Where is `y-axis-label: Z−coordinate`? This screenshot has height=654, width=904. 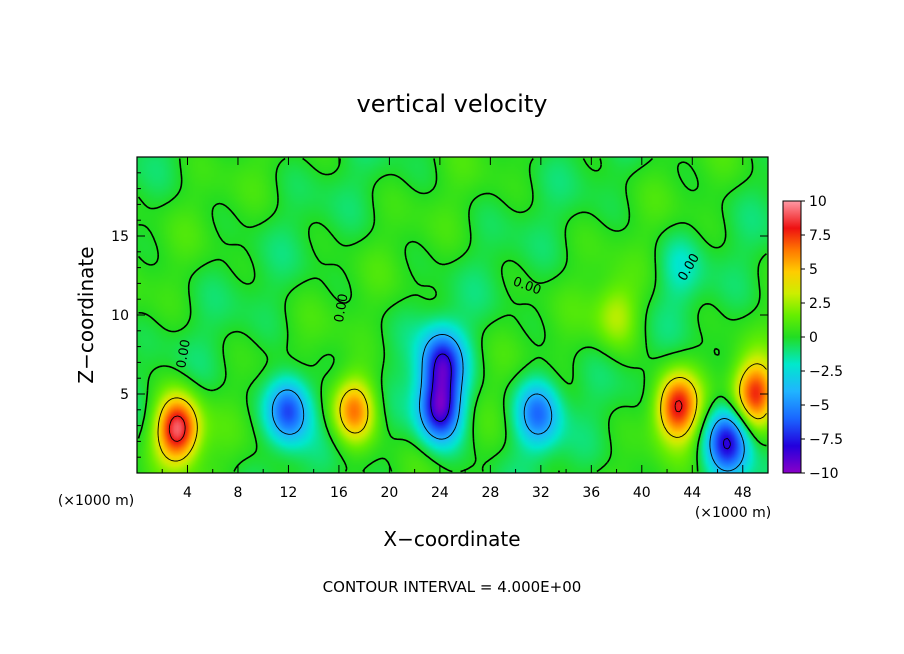
y-axis-label: Z−coordinate is located at coordinates (86, 314).